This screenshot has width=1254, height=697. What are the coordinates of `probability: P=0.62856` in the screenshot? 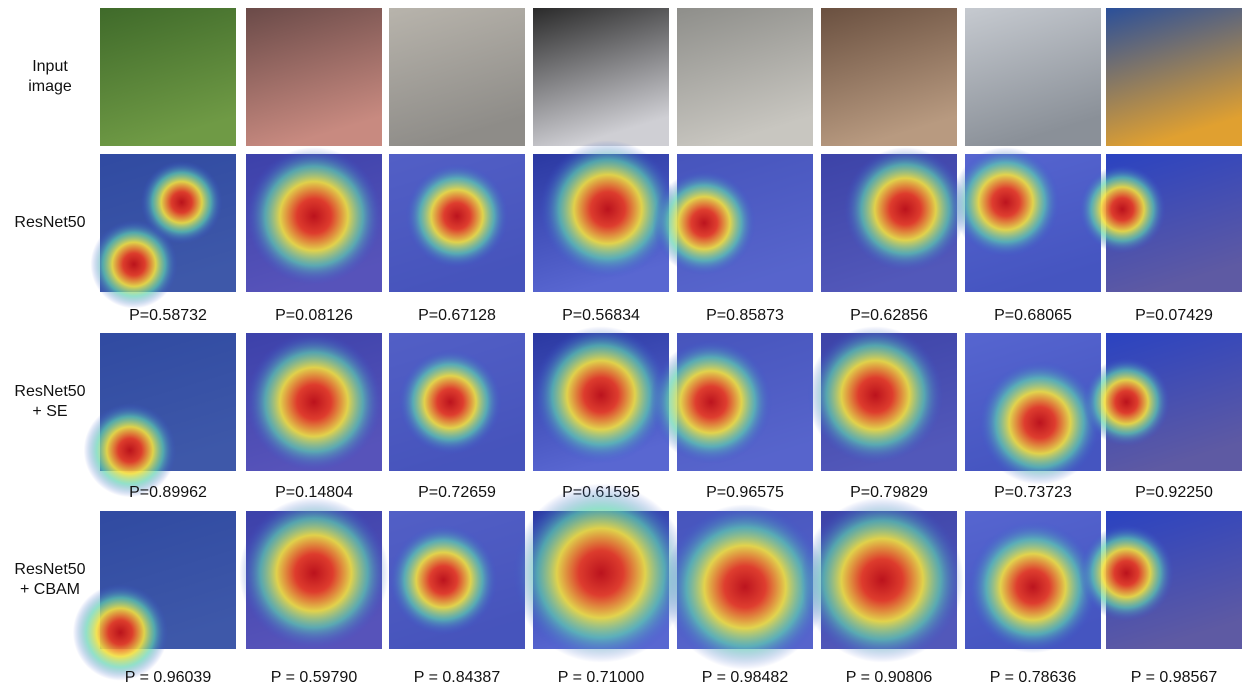 It's located at (889, 315).